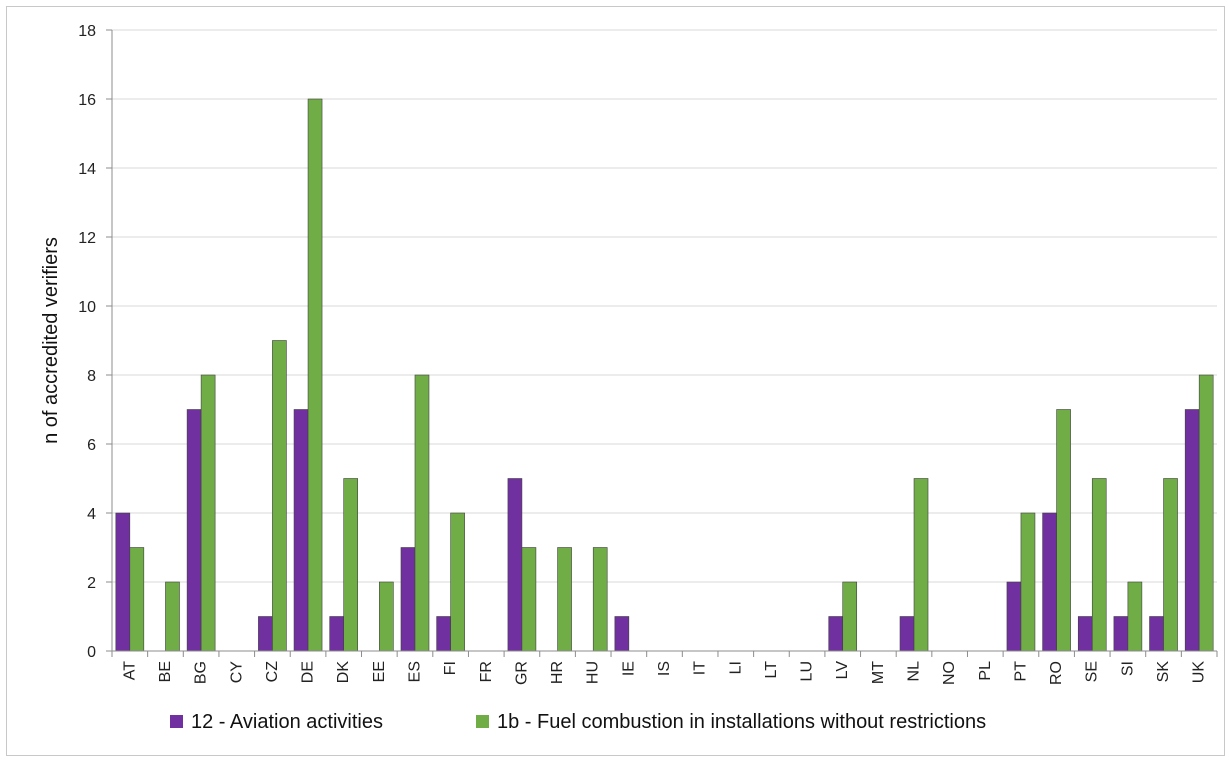 The height and width of the screenshot is (761, 1229). Describe the element at coordinates (1163, 672) in the screenshot. I see `x-tick-label: SK` at that location.